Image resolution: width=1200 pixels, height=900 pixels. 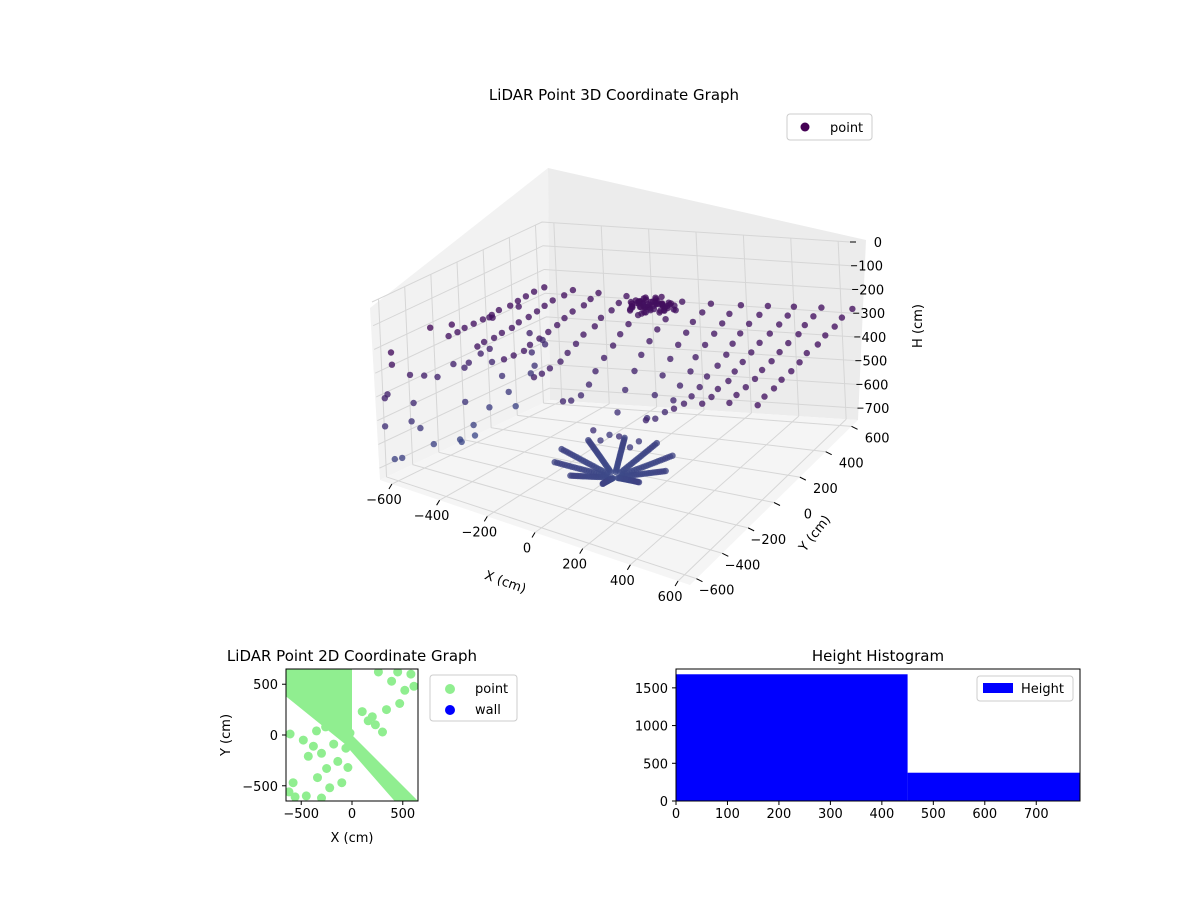 What do you see at coordinates (574, 565) in the screenshot?
I see `chart-3d-xtick-label: 200` at bounding box center [574, 565].